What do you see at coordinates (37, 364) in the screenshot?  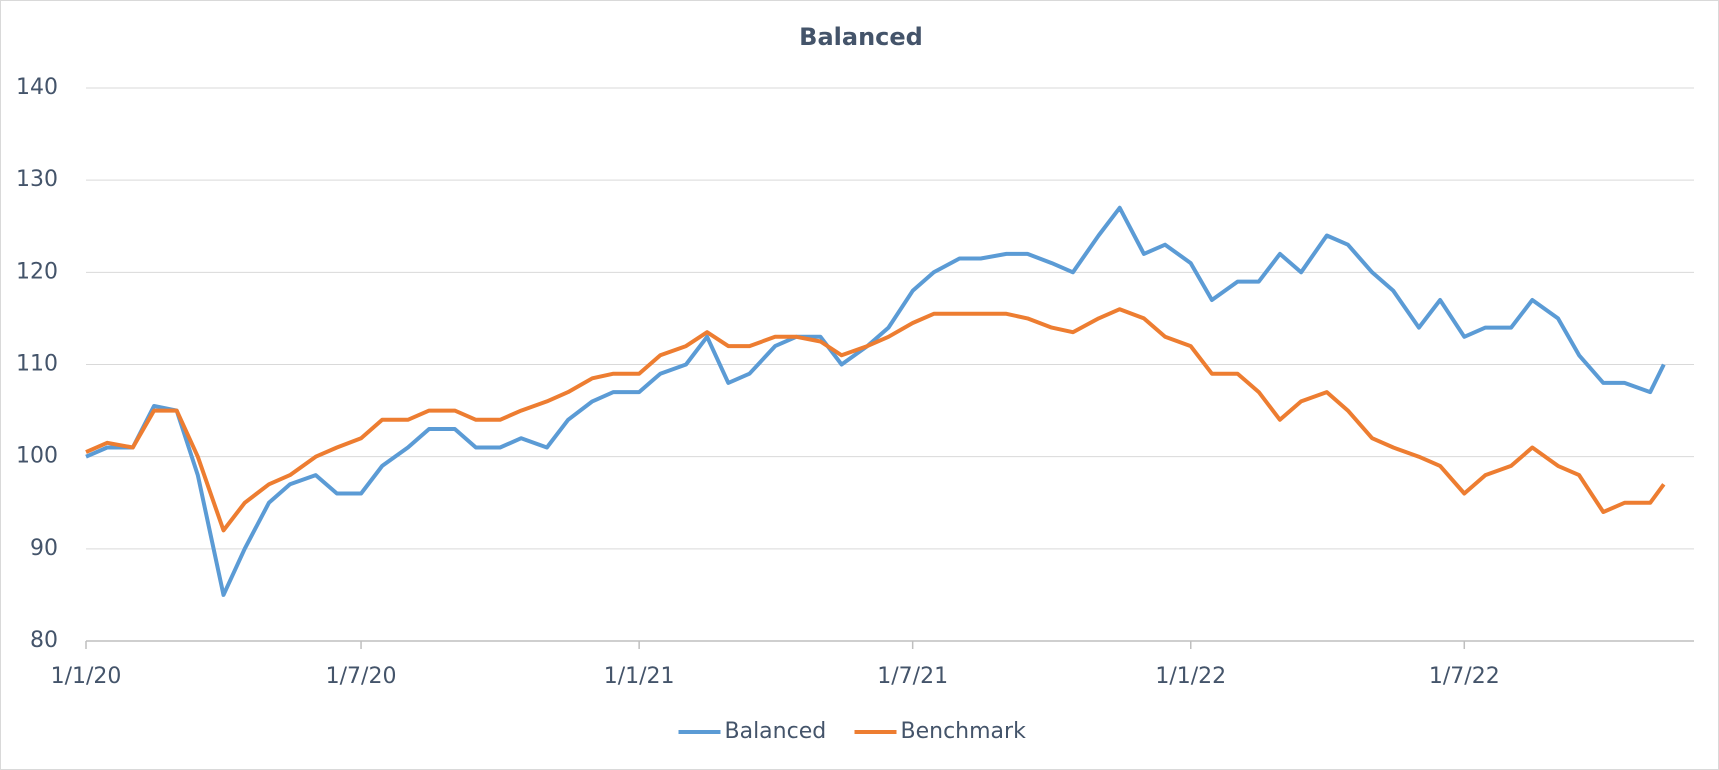 I see `y-tick-label: 110` at bounding box center [37, 364].